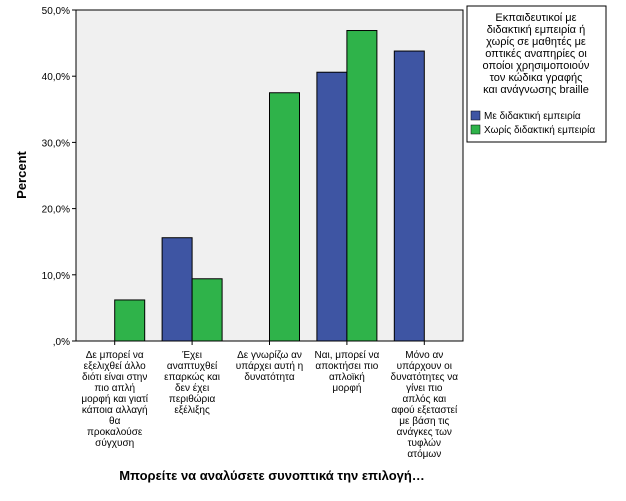 The image size is (626, 501). What do you see at coordinates (21, 174) in the screenshot?
I see `y-axis-title: Percent` at bounding box center [21, 174].